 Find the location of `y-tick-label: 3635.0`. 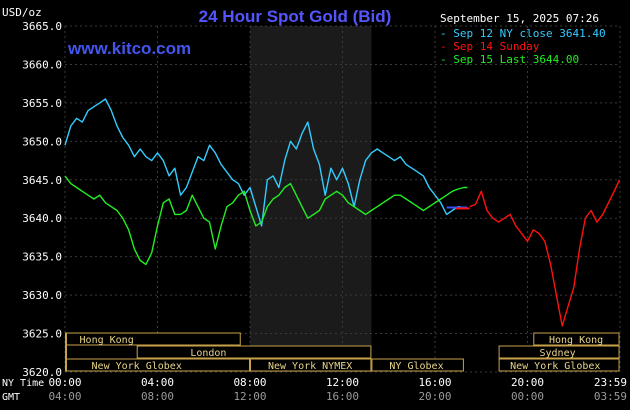

y-tick-label: 3635.0 is located at coordinates (42, 257).